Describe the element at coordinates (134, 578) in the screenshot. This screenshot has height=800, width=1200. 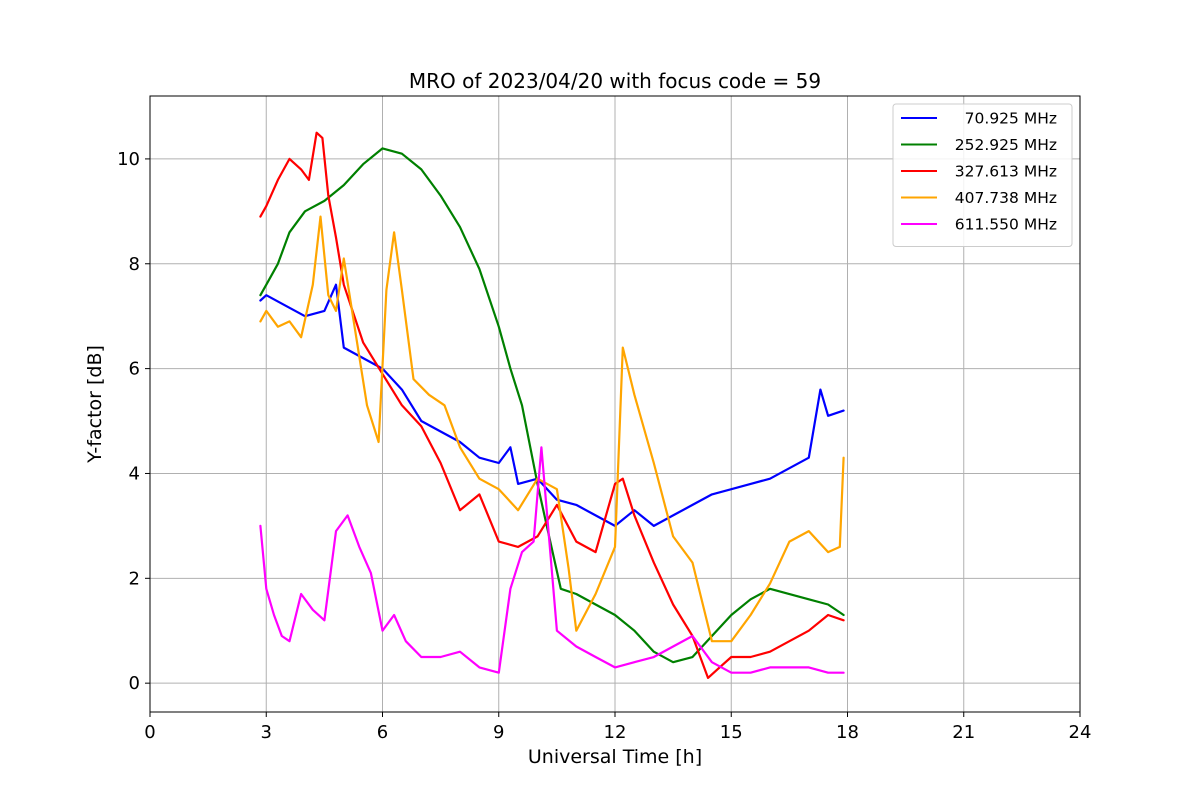
I see `y-tick-label: 2` at that location.